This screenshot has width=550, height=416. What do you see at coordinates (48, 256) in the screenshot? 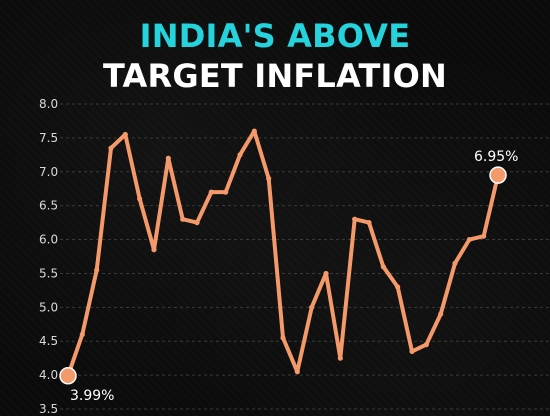
I see `y-axis-ticks: 8.0 7.5 7.0 6.5 6.0 5.5 5.0 4.5 4.0 3.5` at bounding box center [48, 256].